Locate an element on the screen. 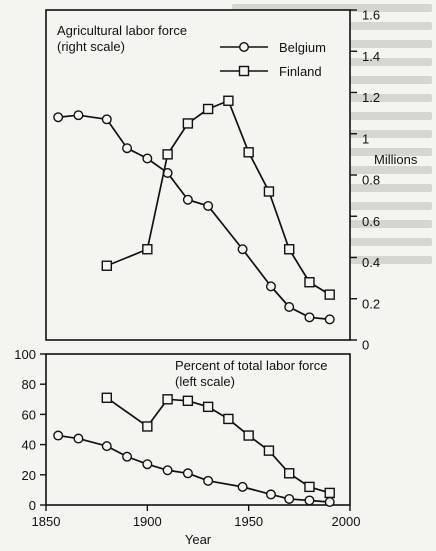  top-subtitle-text: (right scale) is located at coordinates (91, 46).